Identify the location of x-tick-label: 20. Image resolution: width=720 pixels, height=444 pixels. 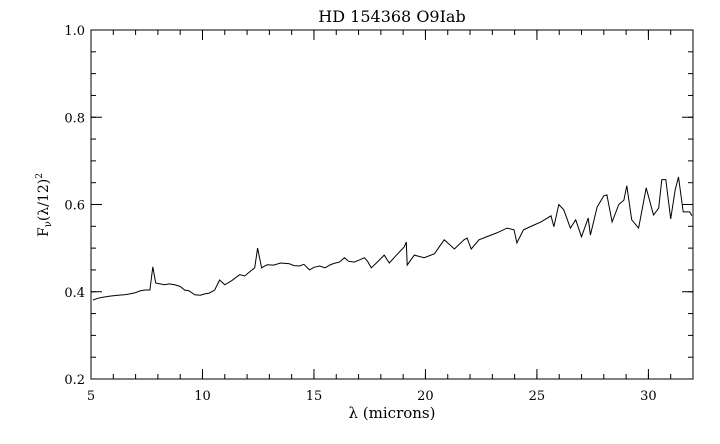
(425, 396).